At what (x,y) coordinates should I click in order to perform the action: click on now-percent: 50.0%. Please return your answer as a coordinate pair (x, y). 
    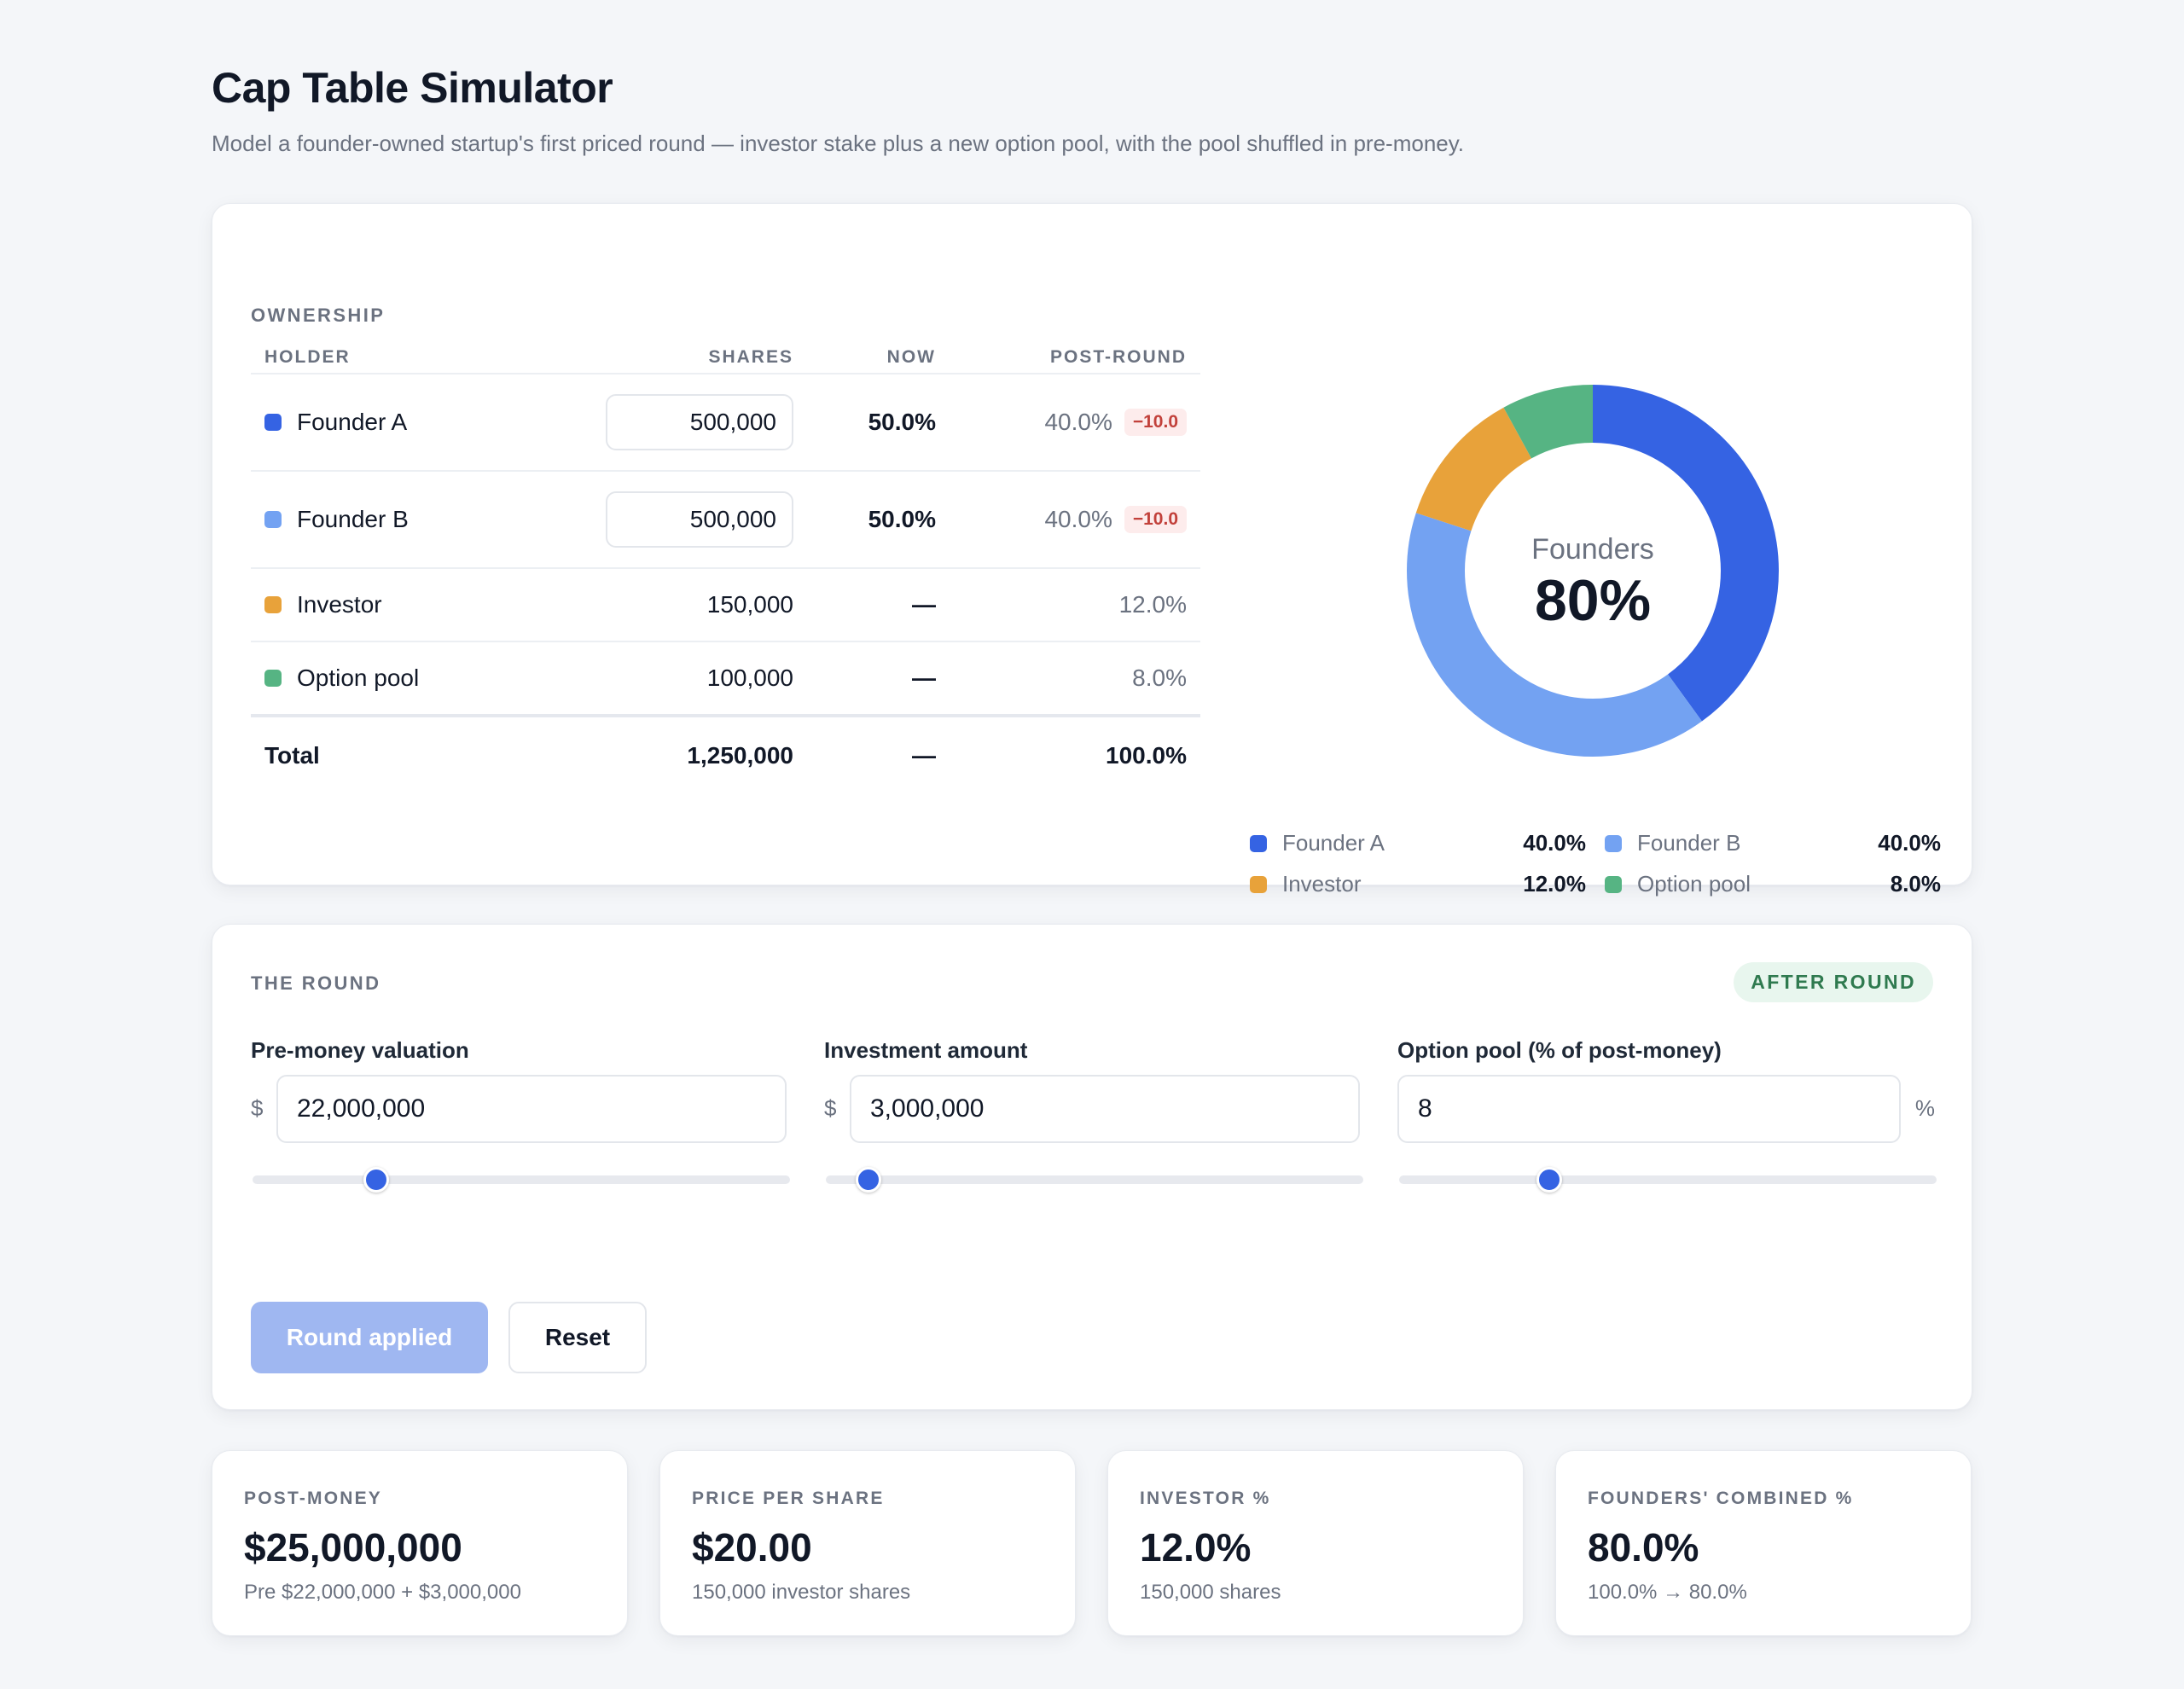
    Looking at the image, I should click on (902, 422).